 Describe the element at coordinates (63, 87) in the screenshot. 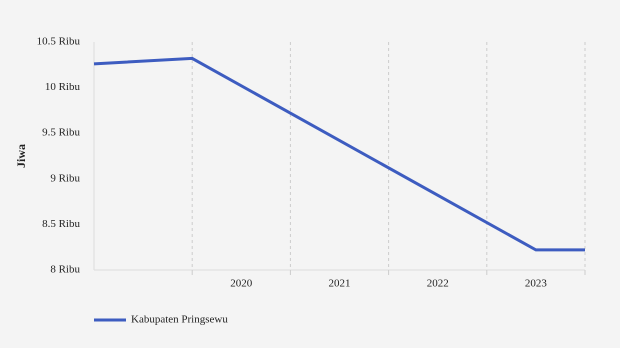

I see `y-tick-label: 10 Ribu` at that location.